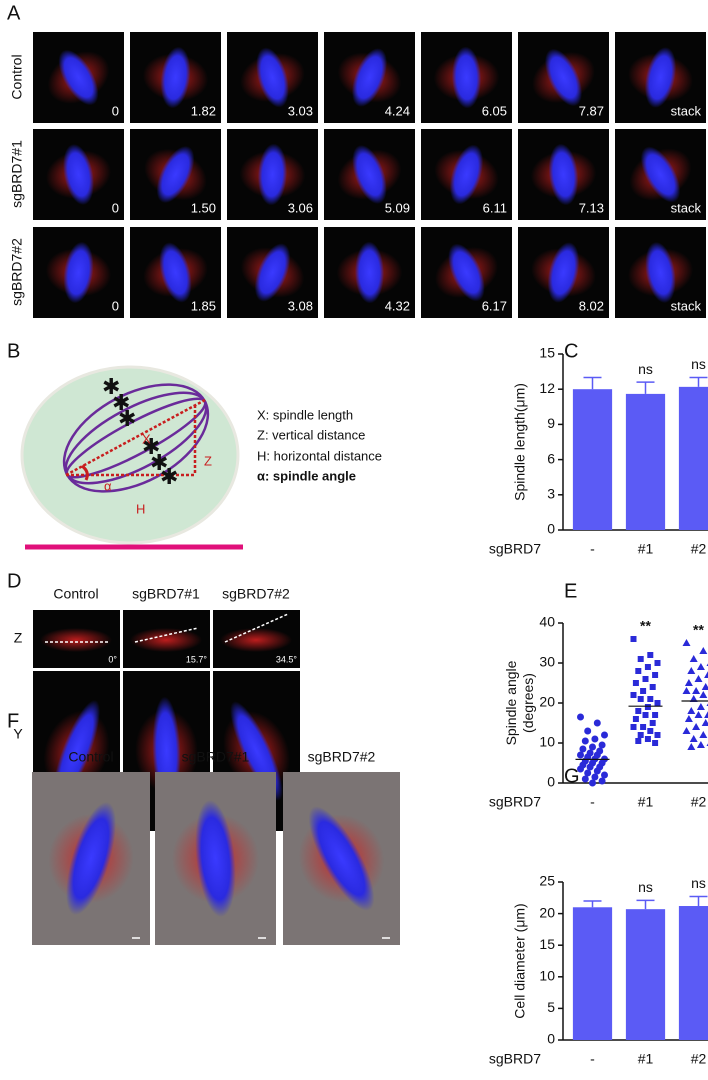 The image size is (708, 1080). Describe the element at coordinates (397, 207) in the screenshot. I see `time-label: 5.09` at that location.